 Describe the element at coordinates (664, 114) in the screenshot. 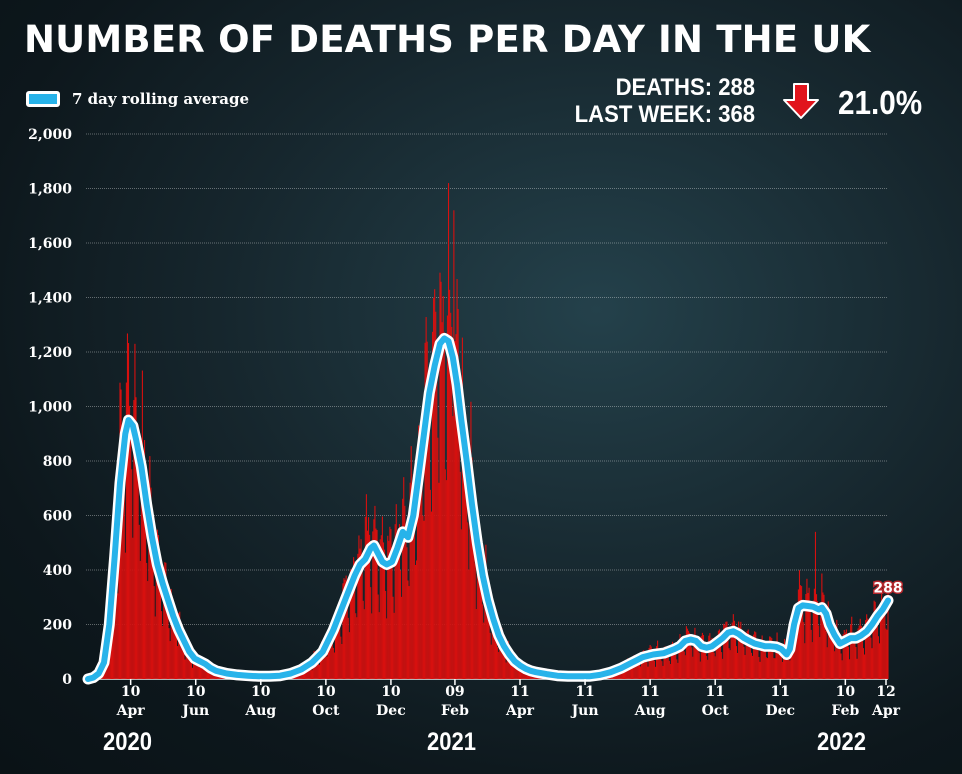

I see `last-week-stat: LAST WEEK: 368` at that location.